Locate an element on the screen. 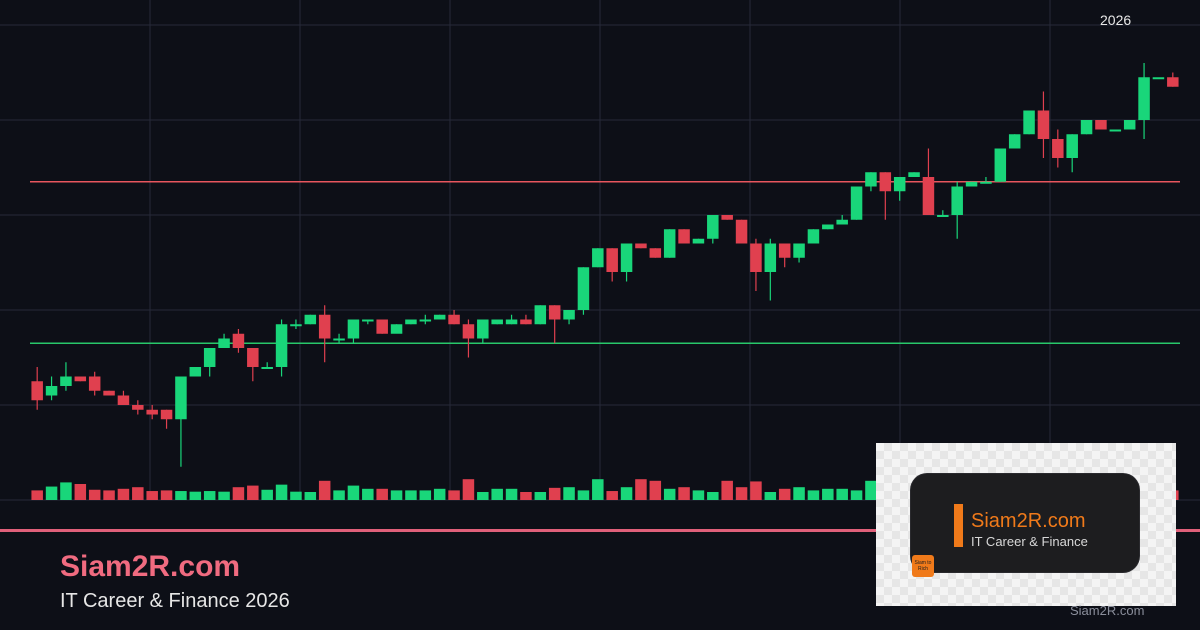  logo-title: Siam2R.com is located at coordinates (1028, 521).